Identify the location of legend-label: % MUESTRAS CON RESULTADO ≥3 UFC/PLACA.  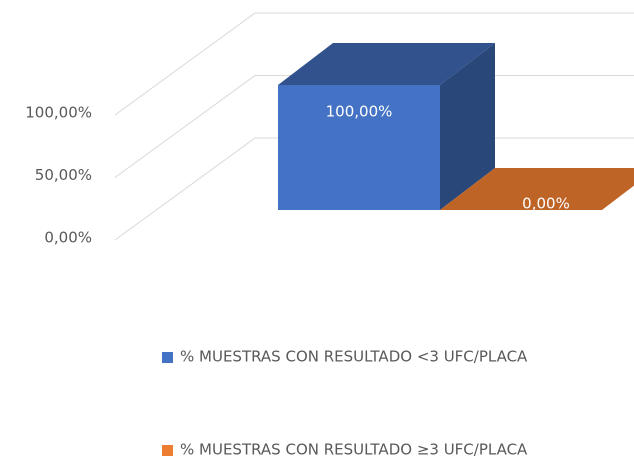
(354, 450).